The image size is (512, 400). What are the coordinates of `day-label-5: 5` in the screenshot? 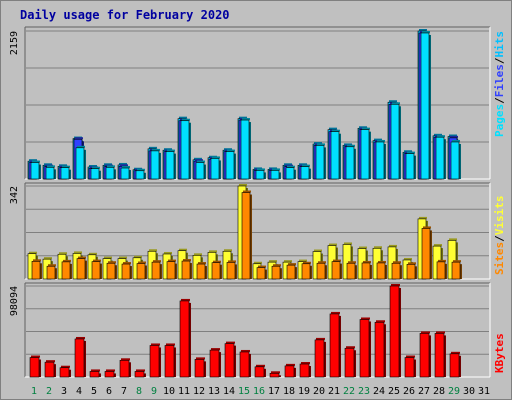 It's located at (94, 391).